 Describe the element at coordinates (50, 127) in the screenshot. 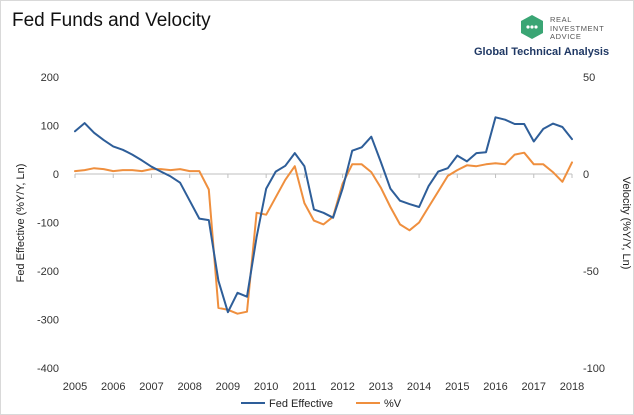

I see `y-tick-label-left: 100` at that location.